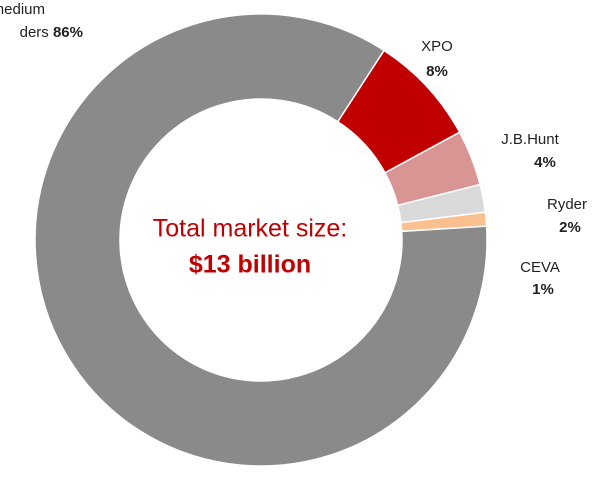 Image resolution: width=599 pixels, height=481 pixels. I want to click on center-label: Total market size:, so click(250, 229).